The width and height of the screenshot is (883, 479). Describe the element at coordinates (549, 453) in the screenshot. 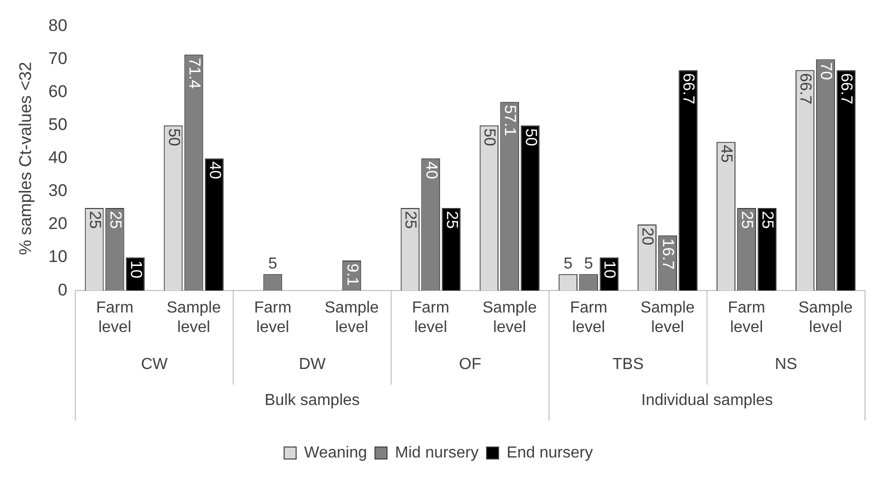

I see `legend-label: End nursery` at that location.